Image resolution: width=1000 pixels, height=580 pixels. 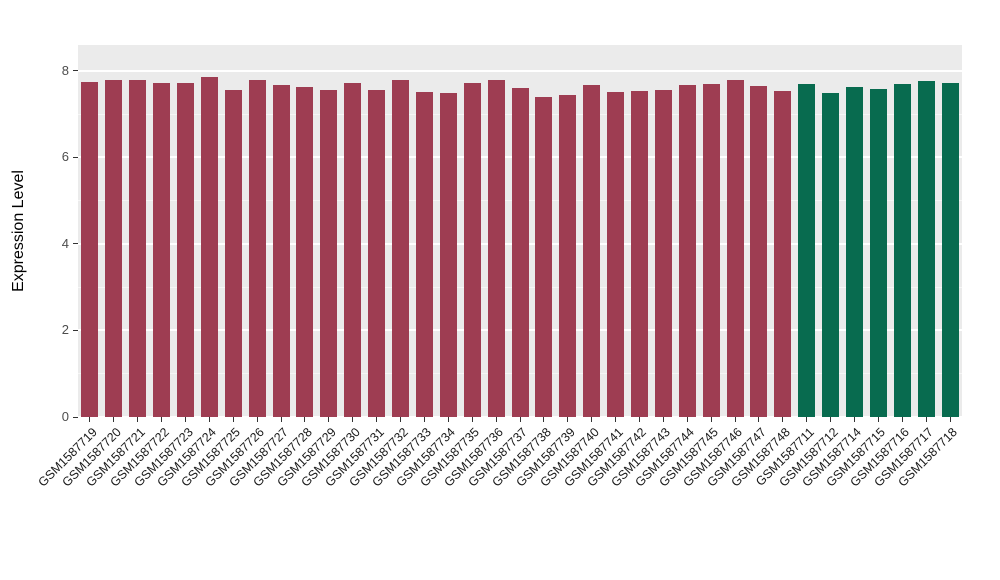 What do you see at coordinates (65, 157) in the screenshot?
I see `y-tick-label: 6` at bounding box center [65, 157].